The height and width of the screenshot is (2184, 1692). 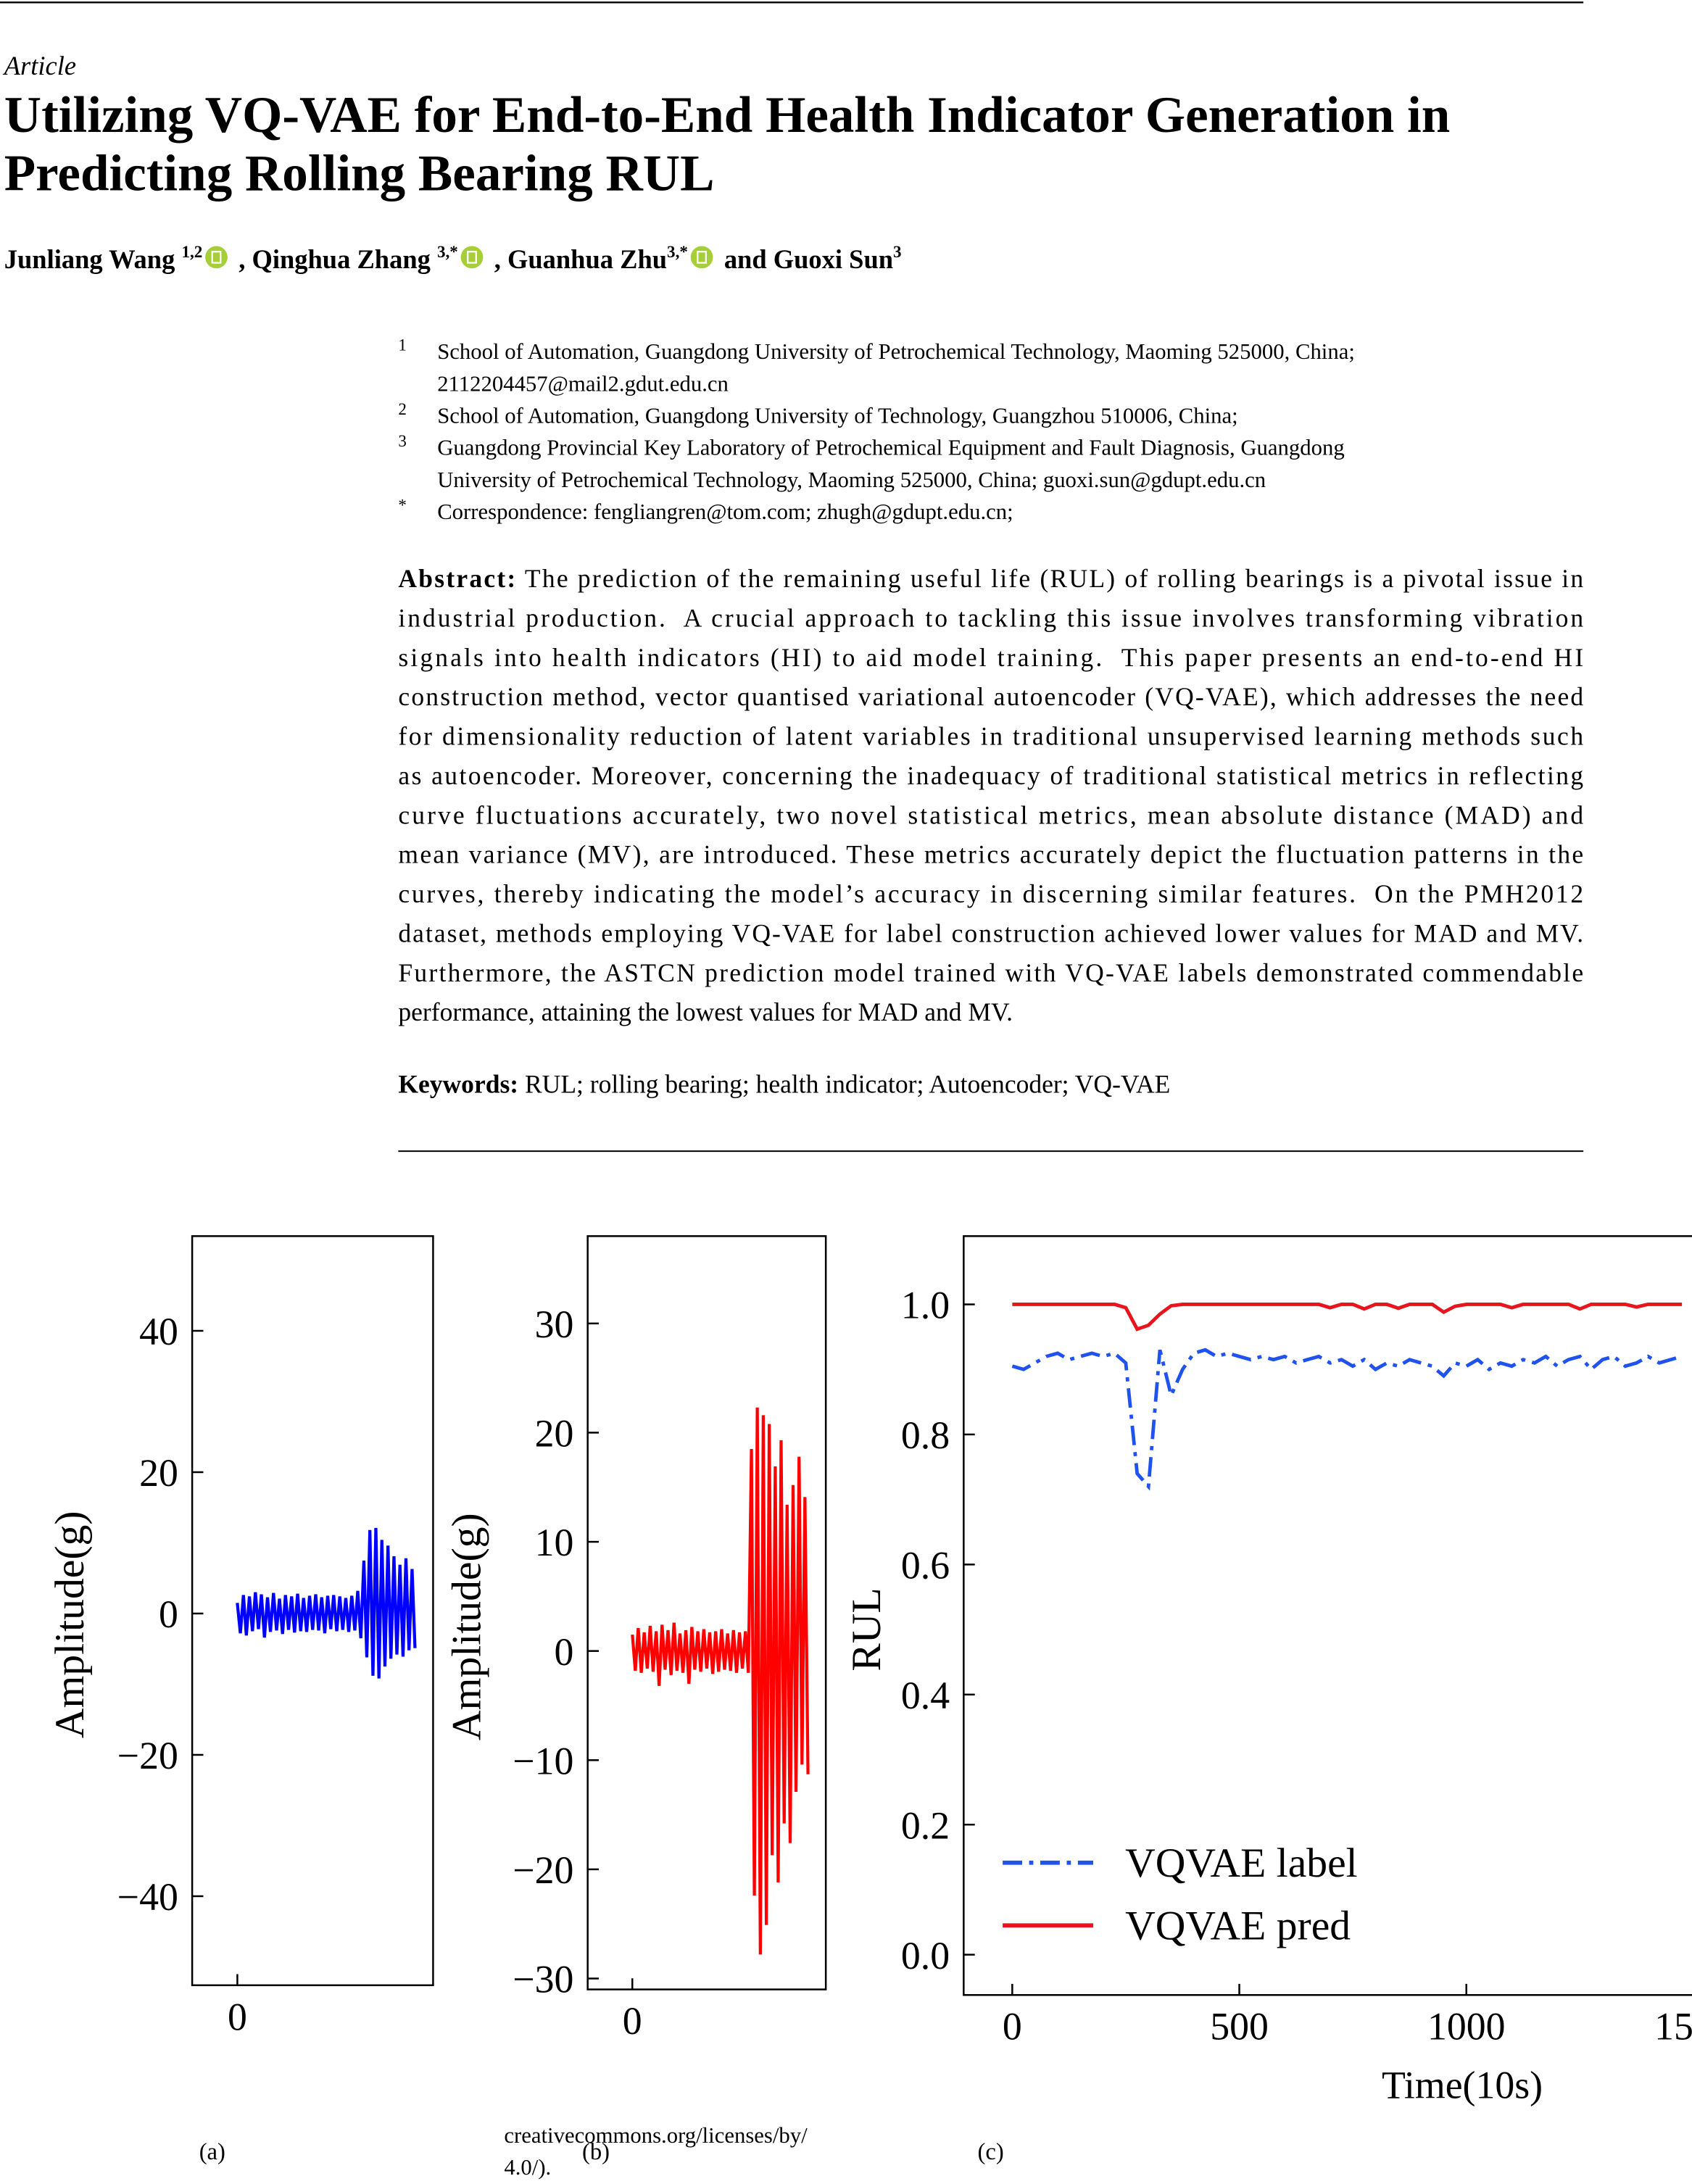 I want to click on figure-caption: (b), so click(x=596, y=2152).